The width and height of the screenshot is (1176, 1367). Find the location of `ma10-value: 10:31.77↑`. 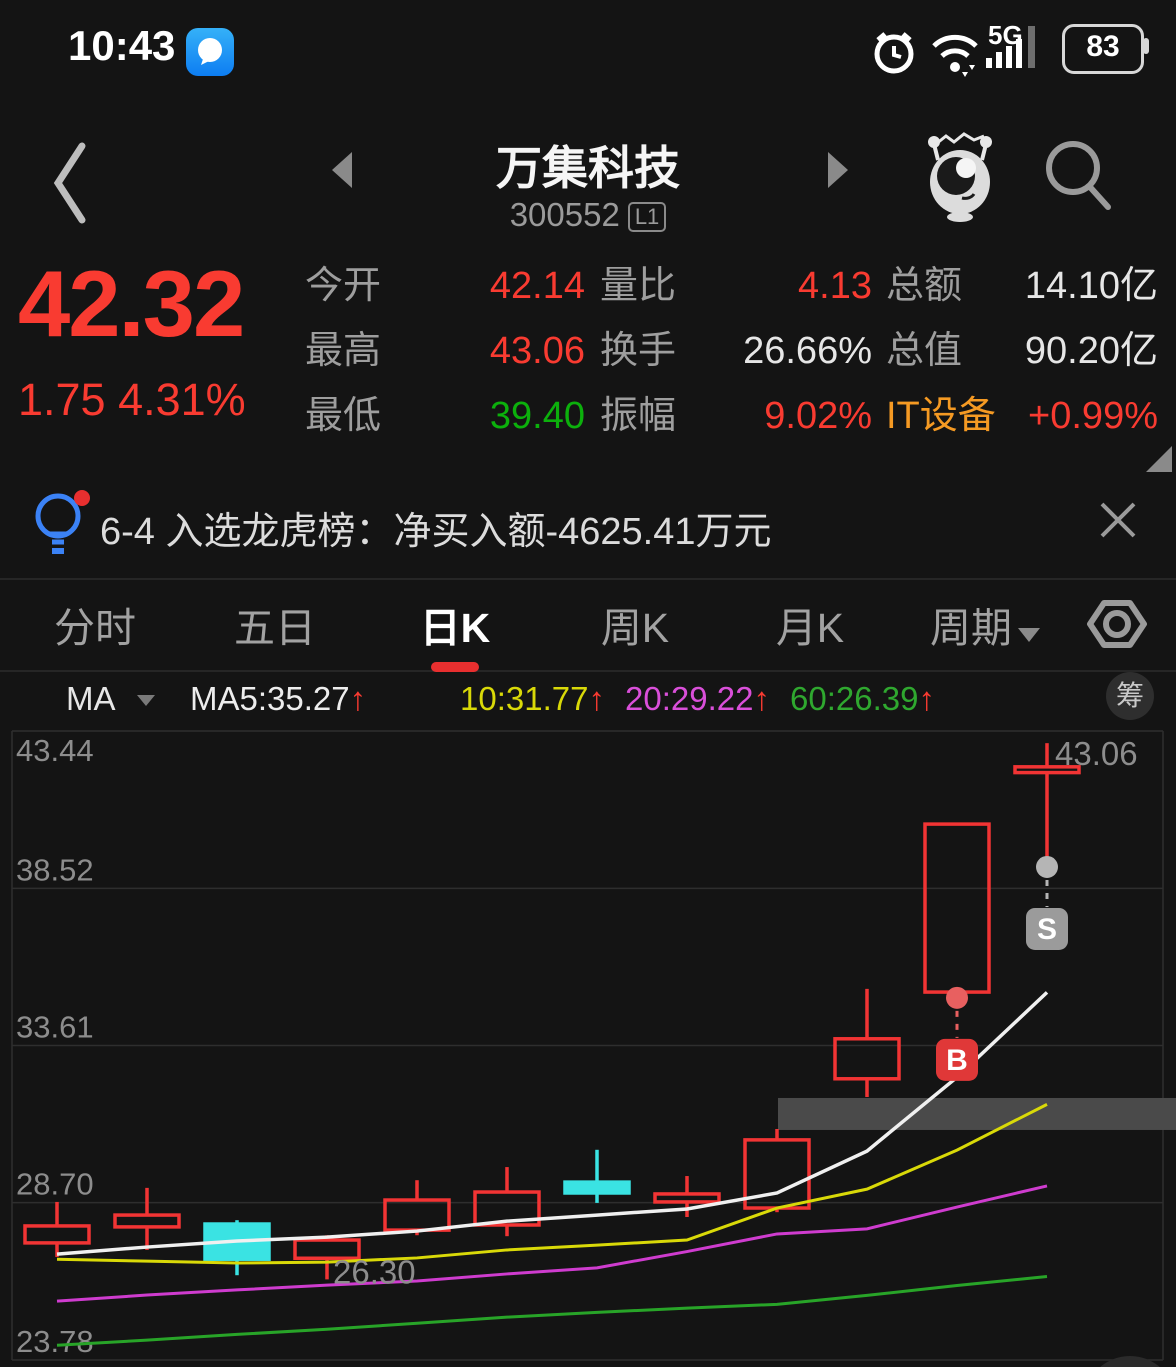

ma10-value: 10:31.77↑ is located at coordinates (532, 698).